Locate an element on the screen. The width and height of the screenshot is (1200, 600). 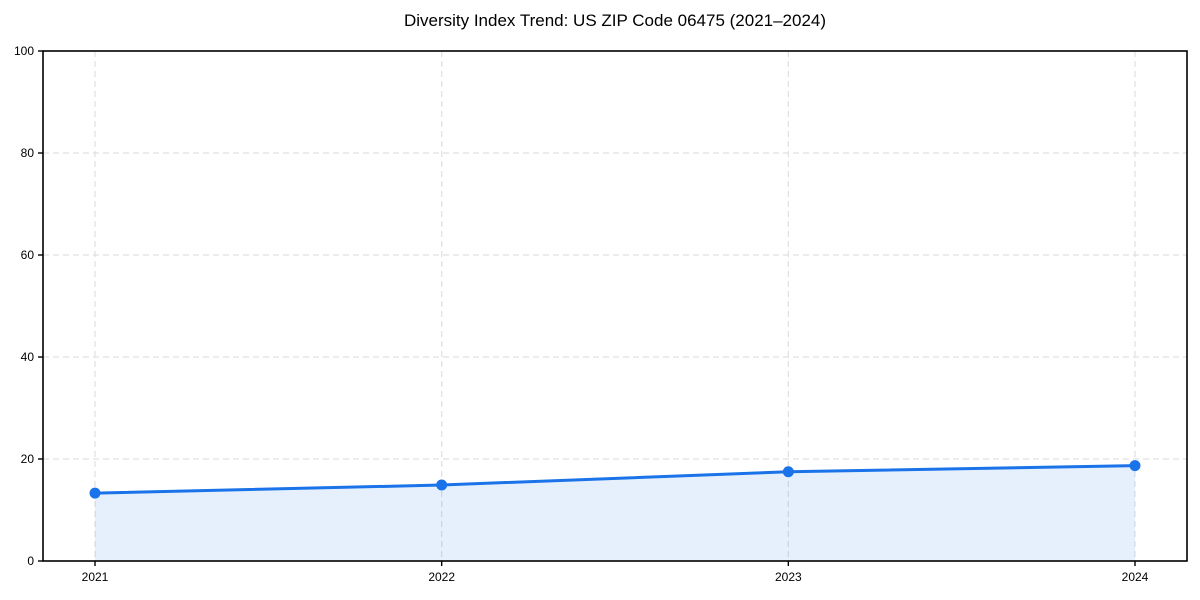
trend-line is located at coordinates (615, 479).